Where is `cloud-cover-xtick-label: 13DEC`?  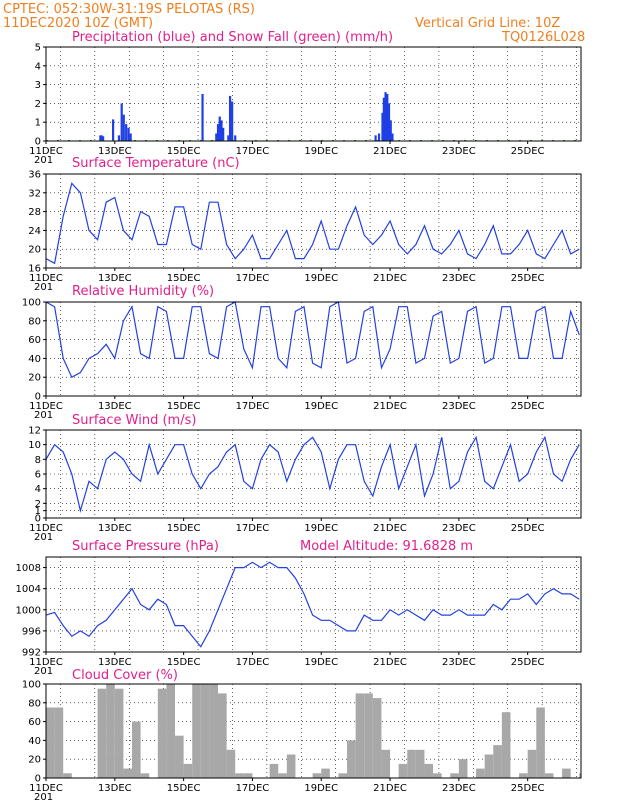 cloud-cover-xtick-label: 13DEC is located at coordinates (115, 788).